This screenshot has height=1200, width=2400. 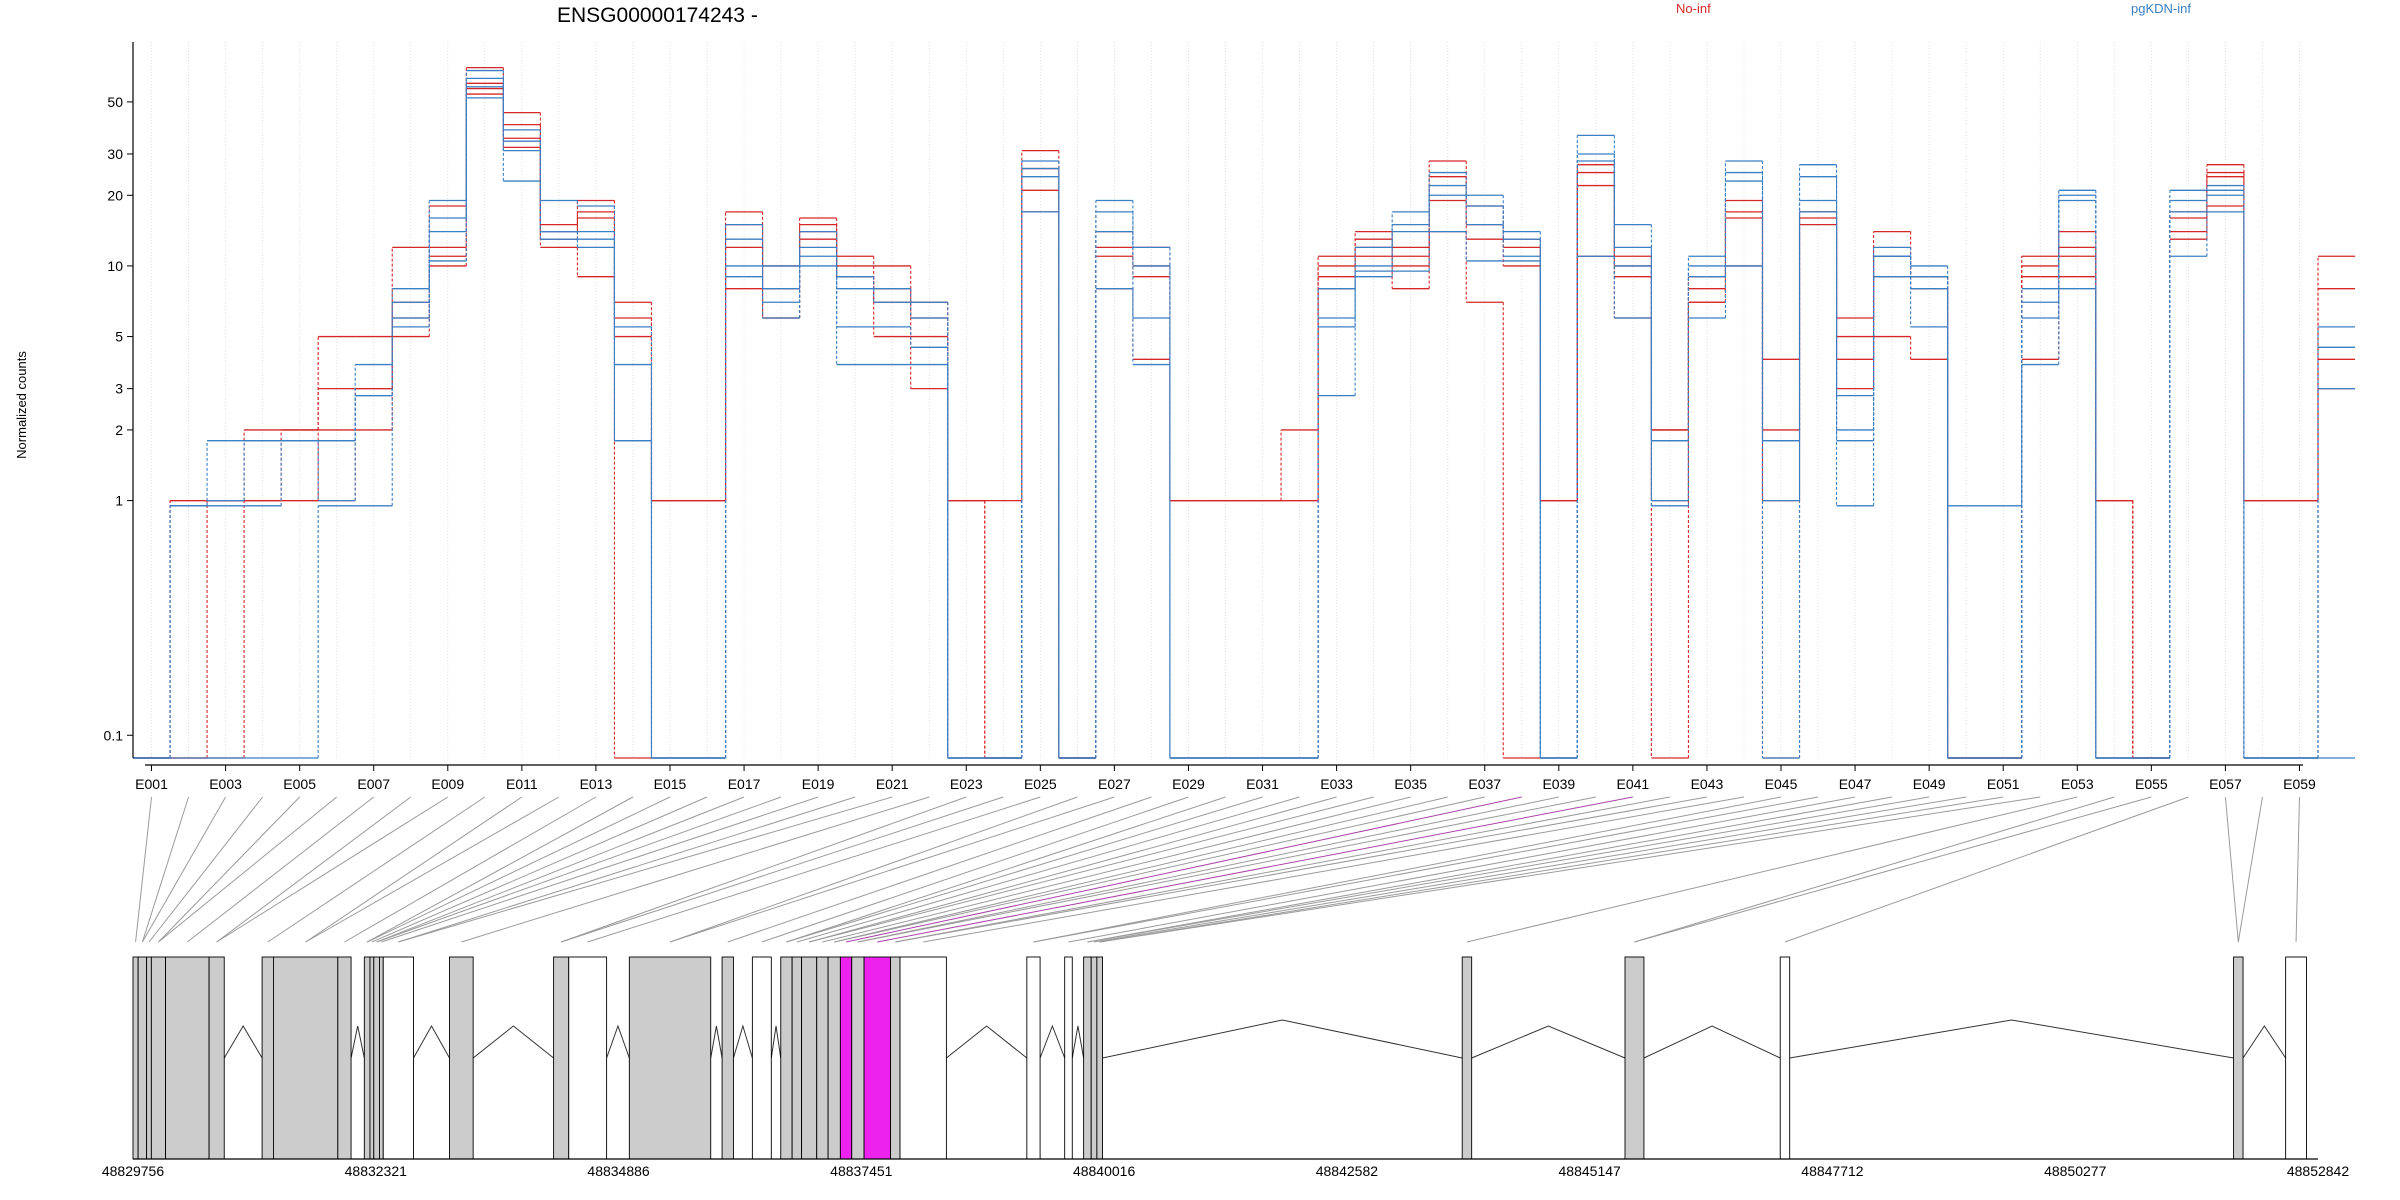 What do you see at coordinates (1633, 784) in the screenshot?
I see `x-tick-label: E041` at bounding box center [1633, 784].